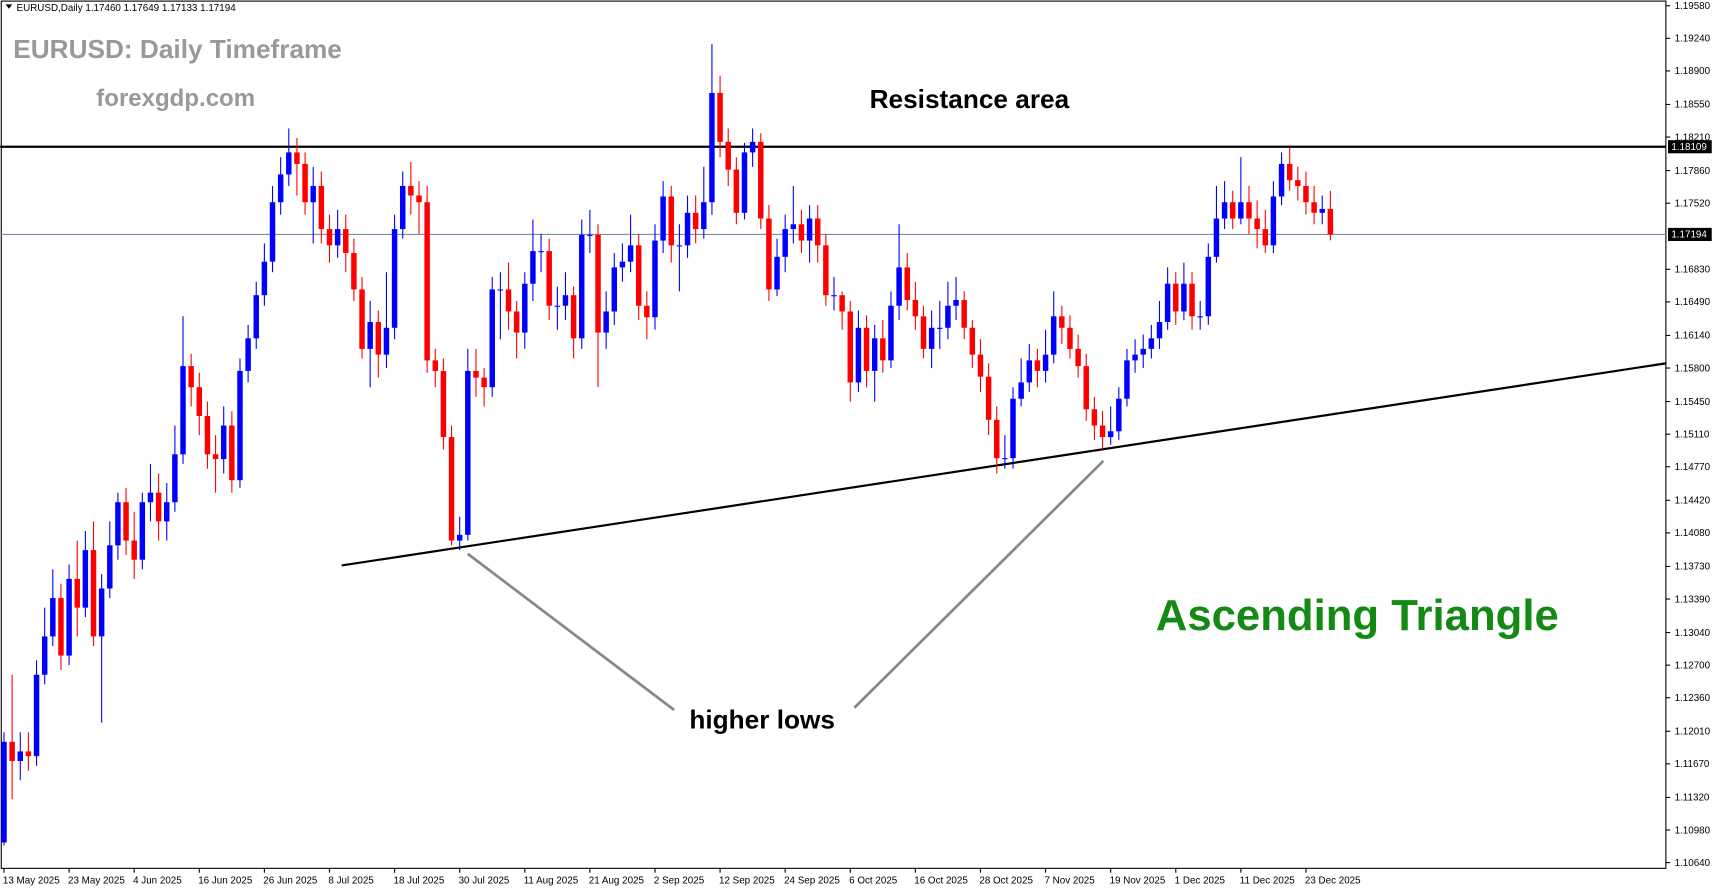 The height and width of the screenshot is (888, 1713). Describe the element at coordinates (1693, 501) in the screenshot. I see `y-tick-label: 1.14420` at that location.